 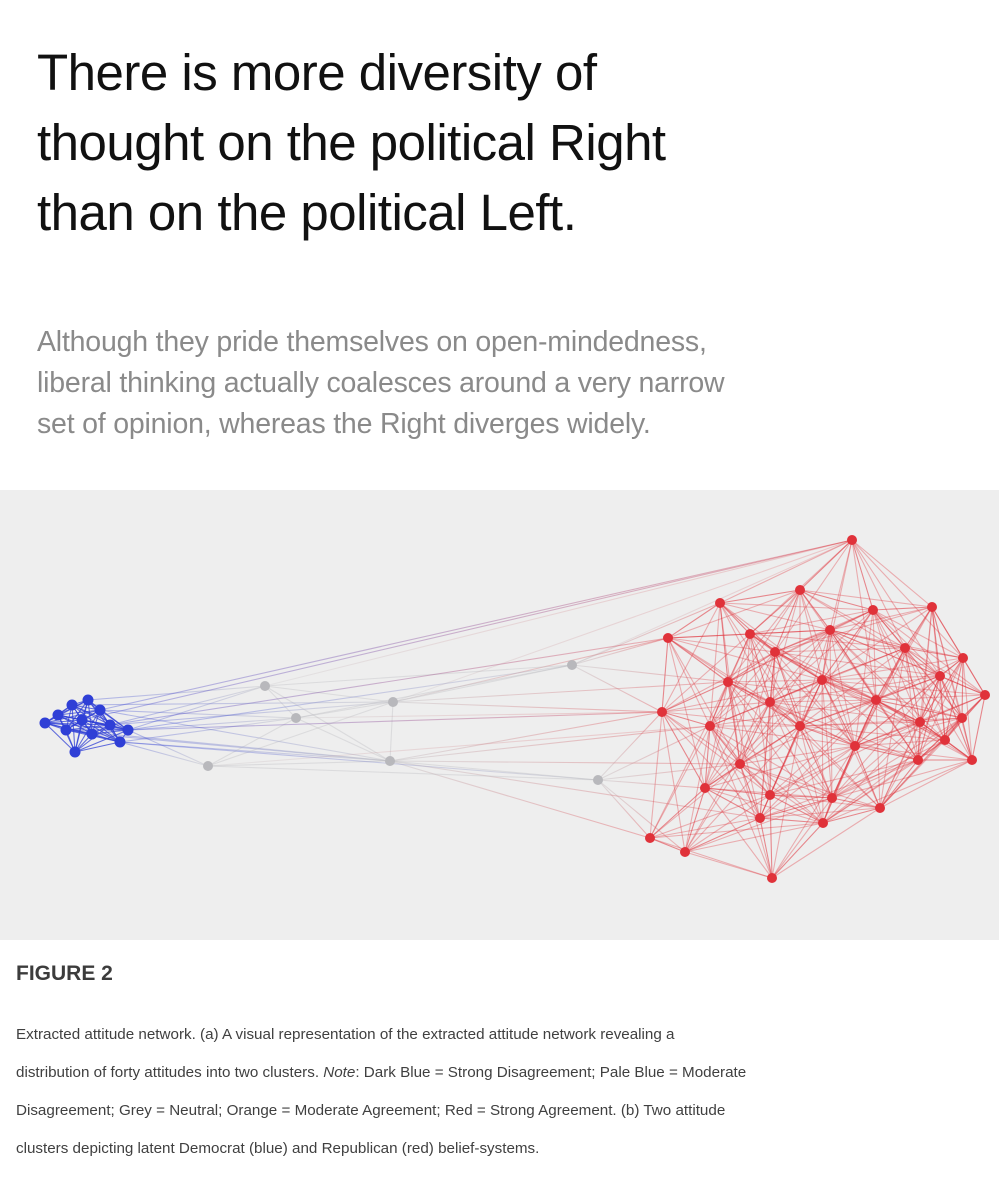 What do you see at coordinates (317, 72) in the screenshot?
I see `headline-line-1: There is more diversity of` at bounding box center [317, 72].